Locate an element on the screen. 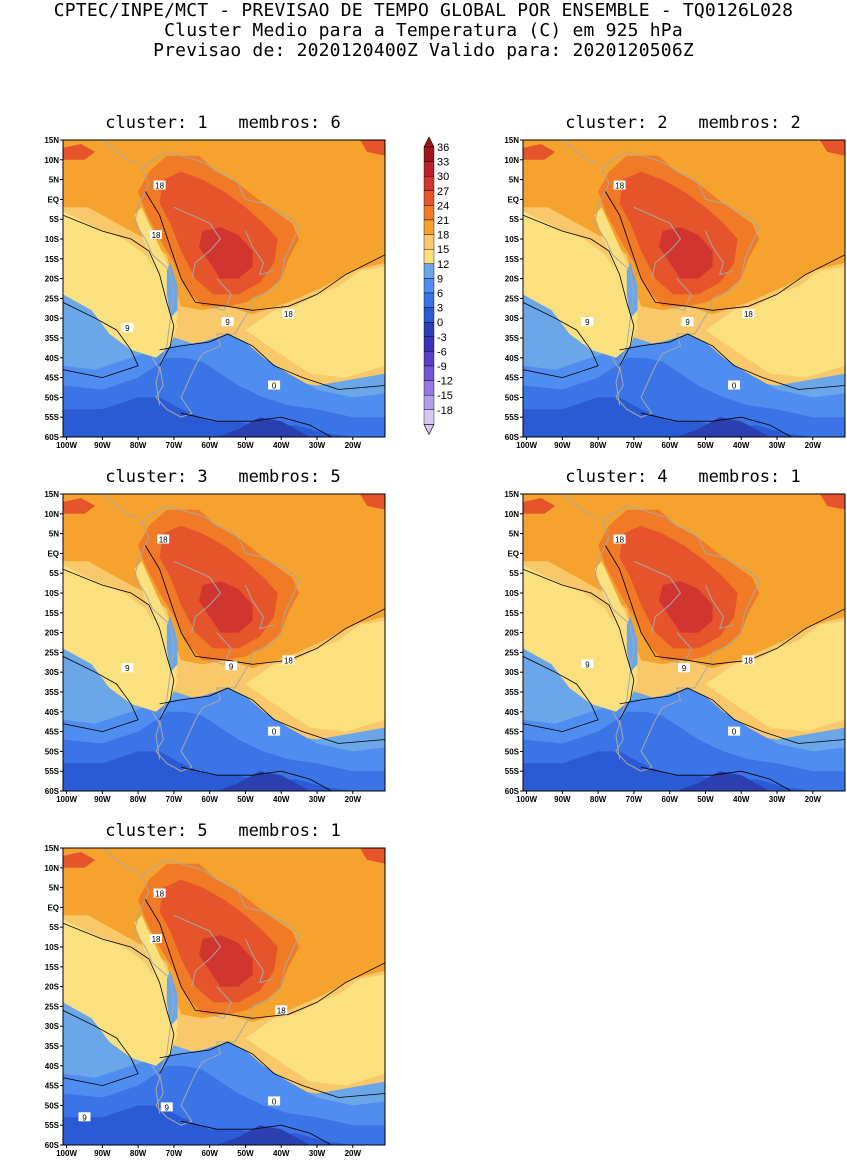  colorbar-label: 0 is located at coordinates (440, 323).